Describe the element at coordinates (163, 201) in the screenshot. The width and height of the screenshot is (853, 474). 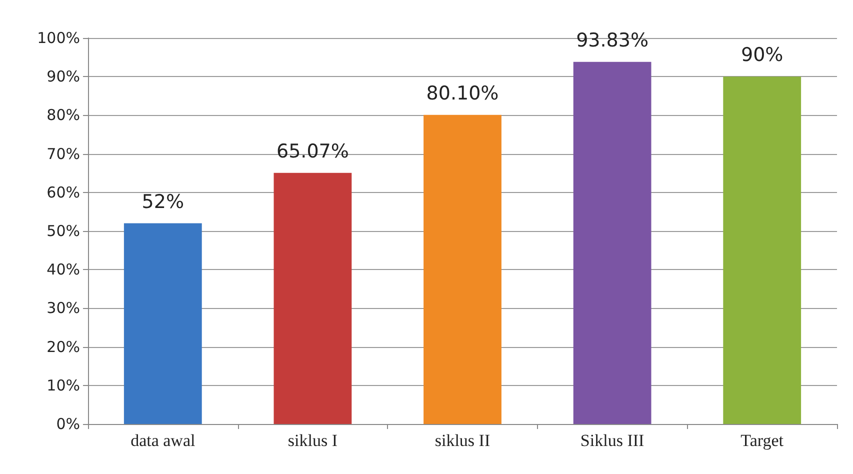
I see `data-label: 52%` at that location.